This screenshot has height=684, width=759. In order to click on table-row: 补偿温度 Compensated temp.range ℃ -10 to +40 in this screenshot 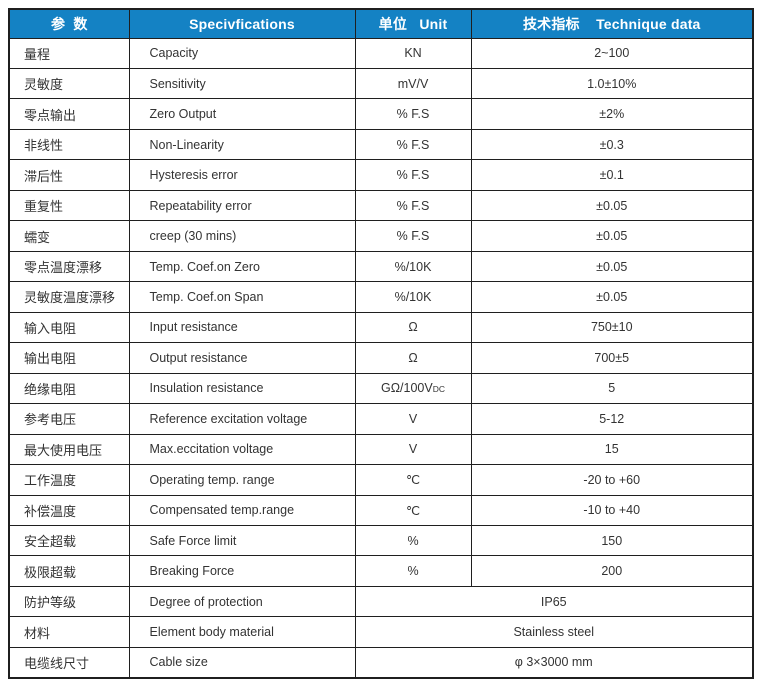, I will do `click(381, 510)`.